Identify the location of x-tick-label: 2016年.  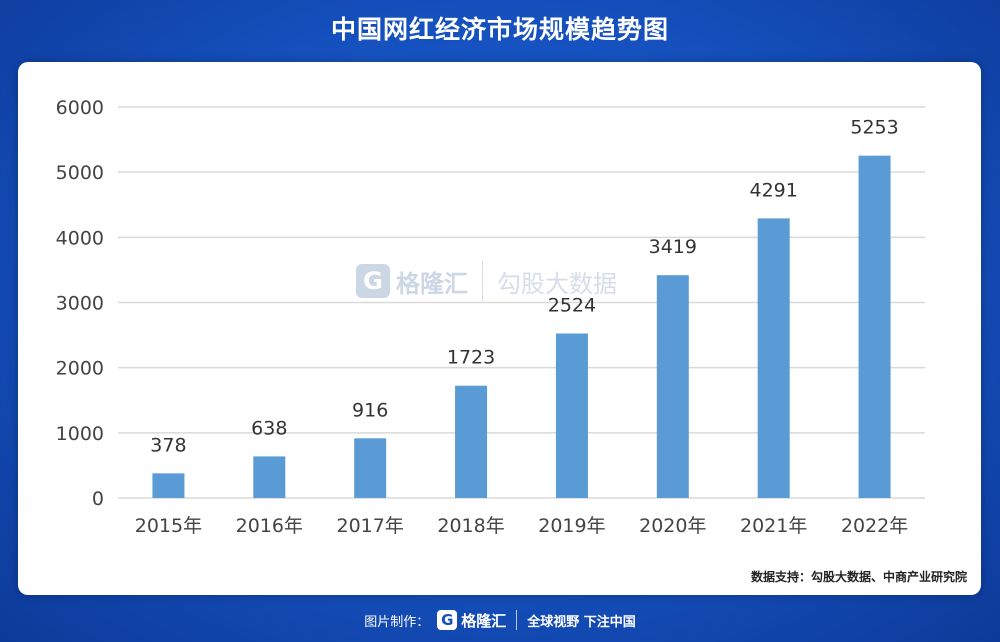
(269, 526).